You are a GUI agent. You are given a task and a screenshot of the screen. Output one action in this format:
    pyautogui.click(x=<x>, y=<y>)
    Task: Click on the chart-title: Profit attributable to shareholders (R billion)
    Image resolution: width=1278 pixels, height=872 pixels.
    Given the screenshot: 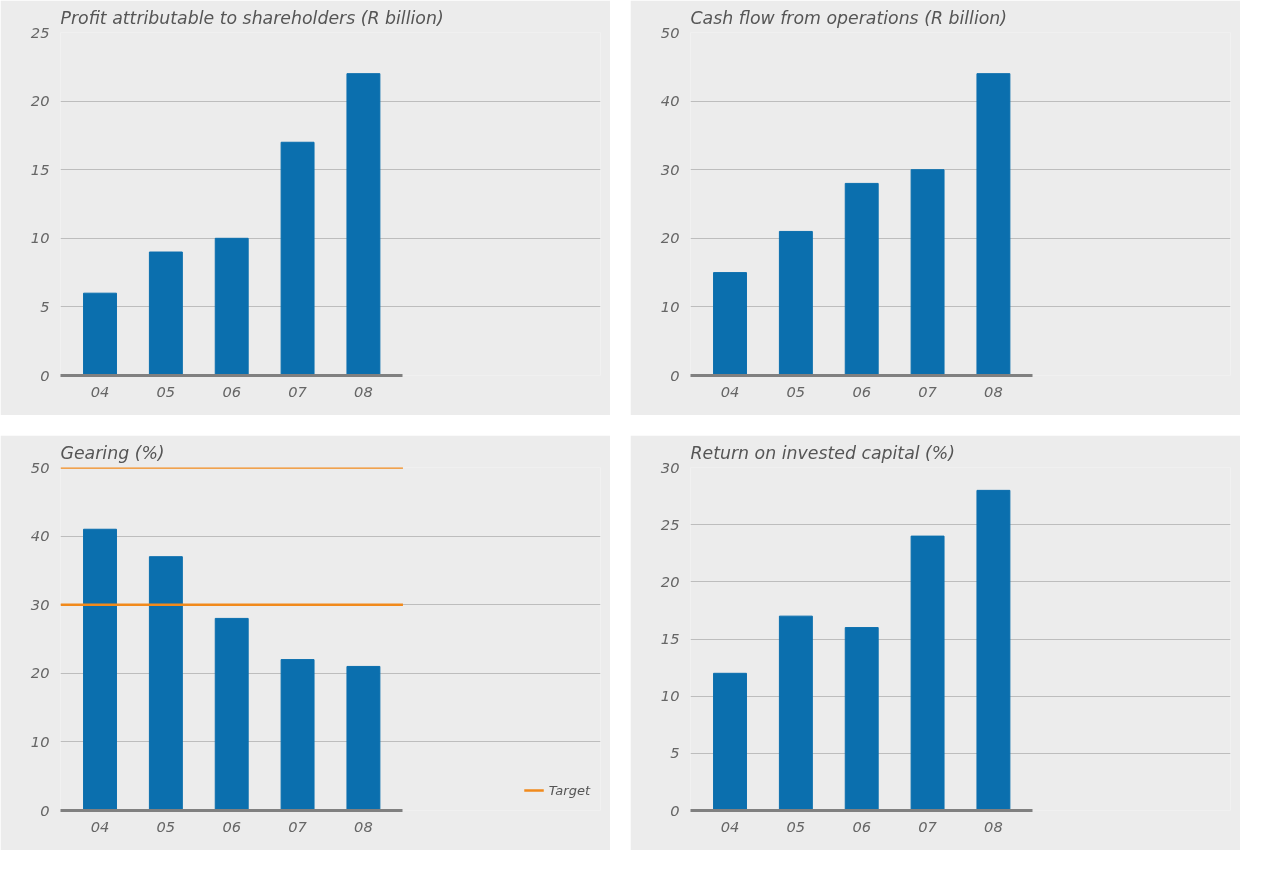 What is the action you would take?
    pyautogui.click(x=252, y=17)
    